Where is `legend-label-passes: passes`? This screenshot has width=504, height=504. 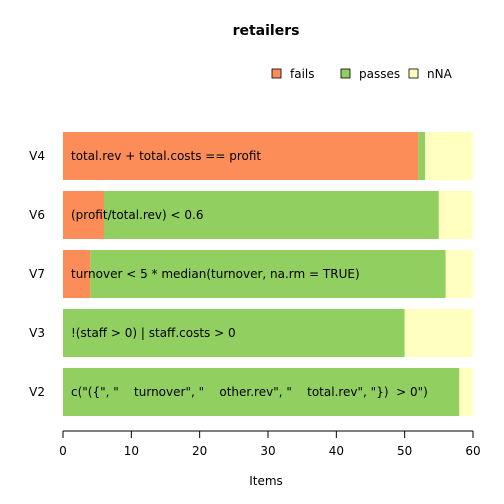
legend-label-passes: passes is located at coordinates (379, 74).